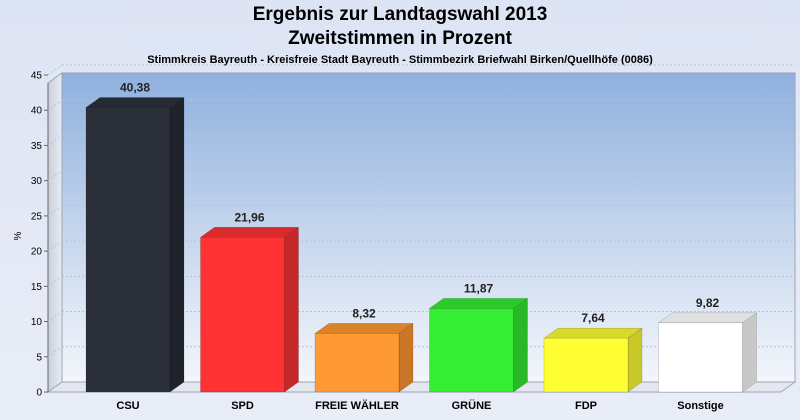 This screenshot has width=800, height=420. I want to click on y-tick-label: 25, so click(37, 216).